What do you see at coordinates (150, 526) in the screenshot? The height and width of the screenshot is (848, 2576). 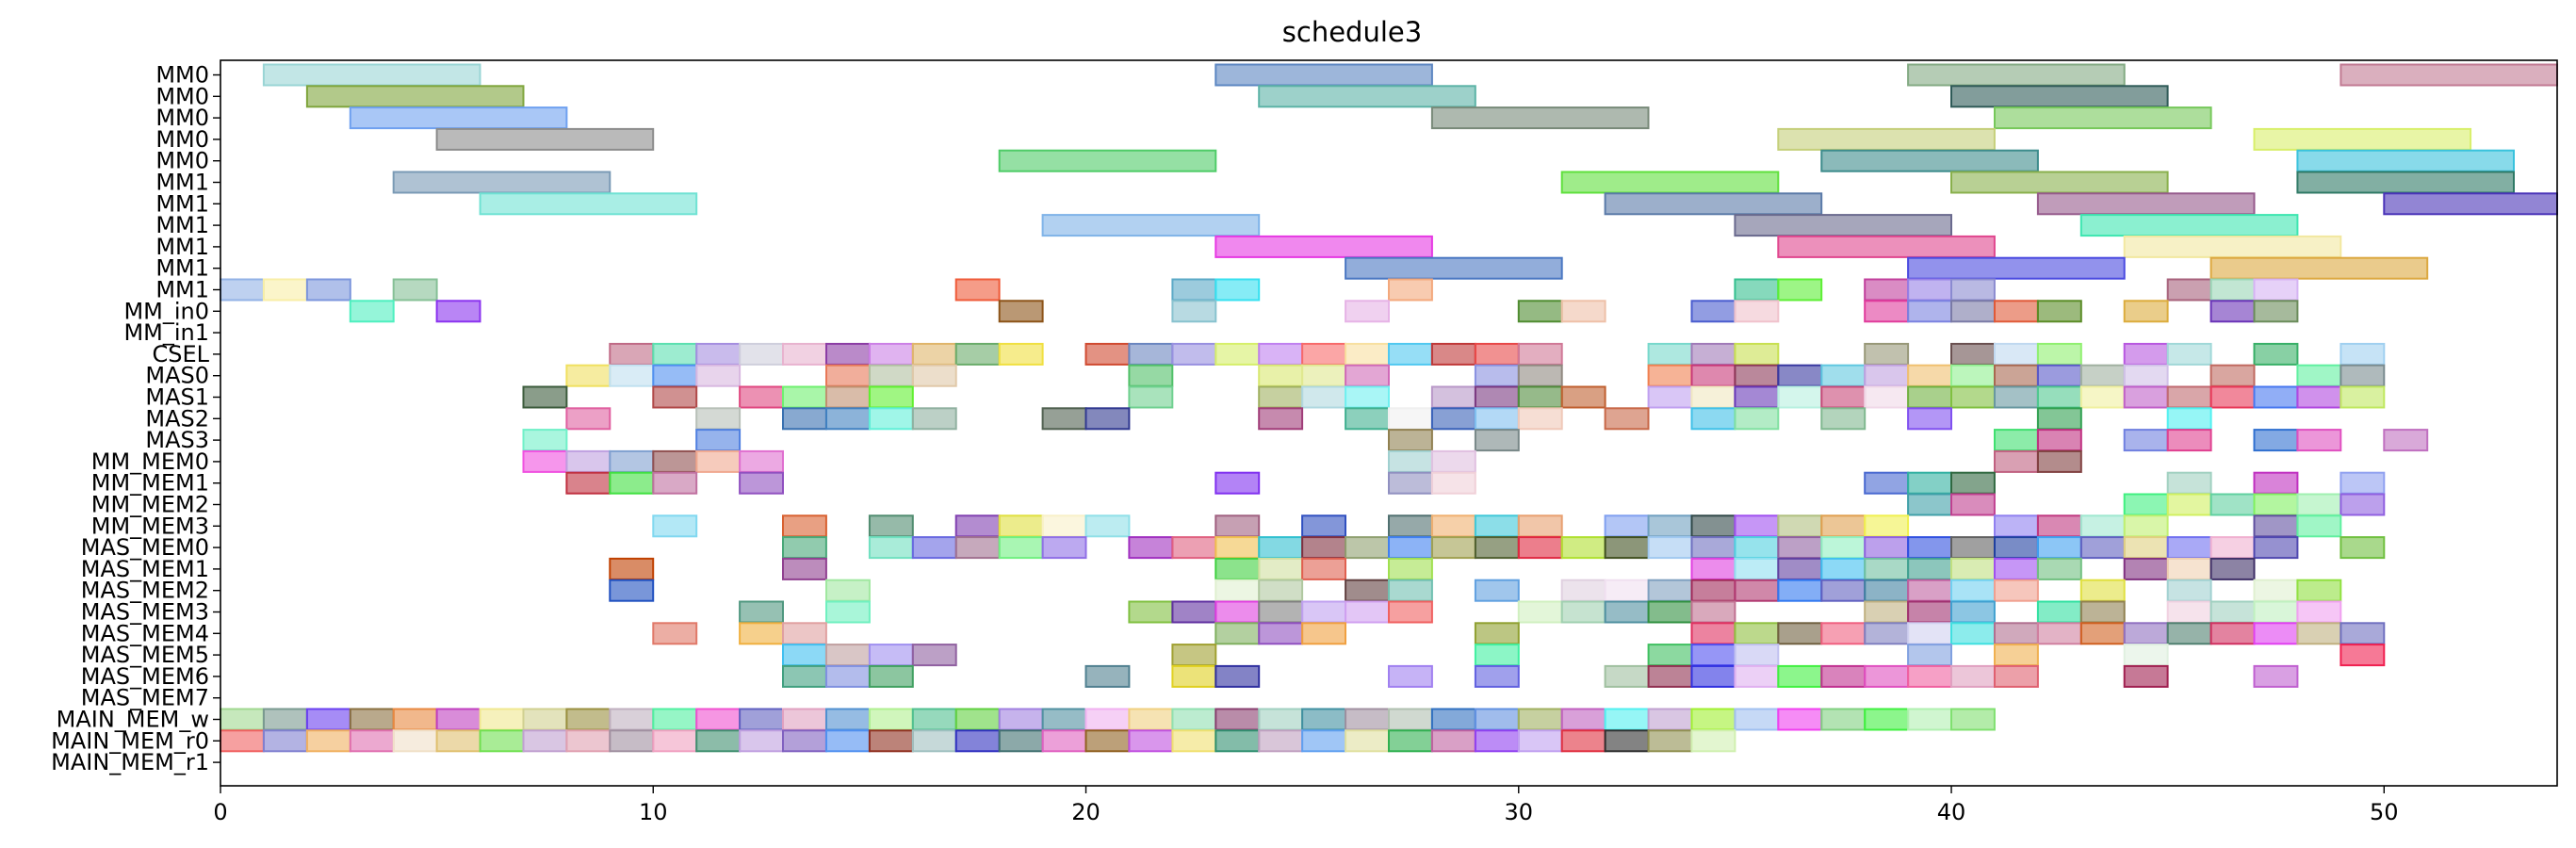 I see `y-tick-label: MM_MEM3` at bounding box center [150, 526].